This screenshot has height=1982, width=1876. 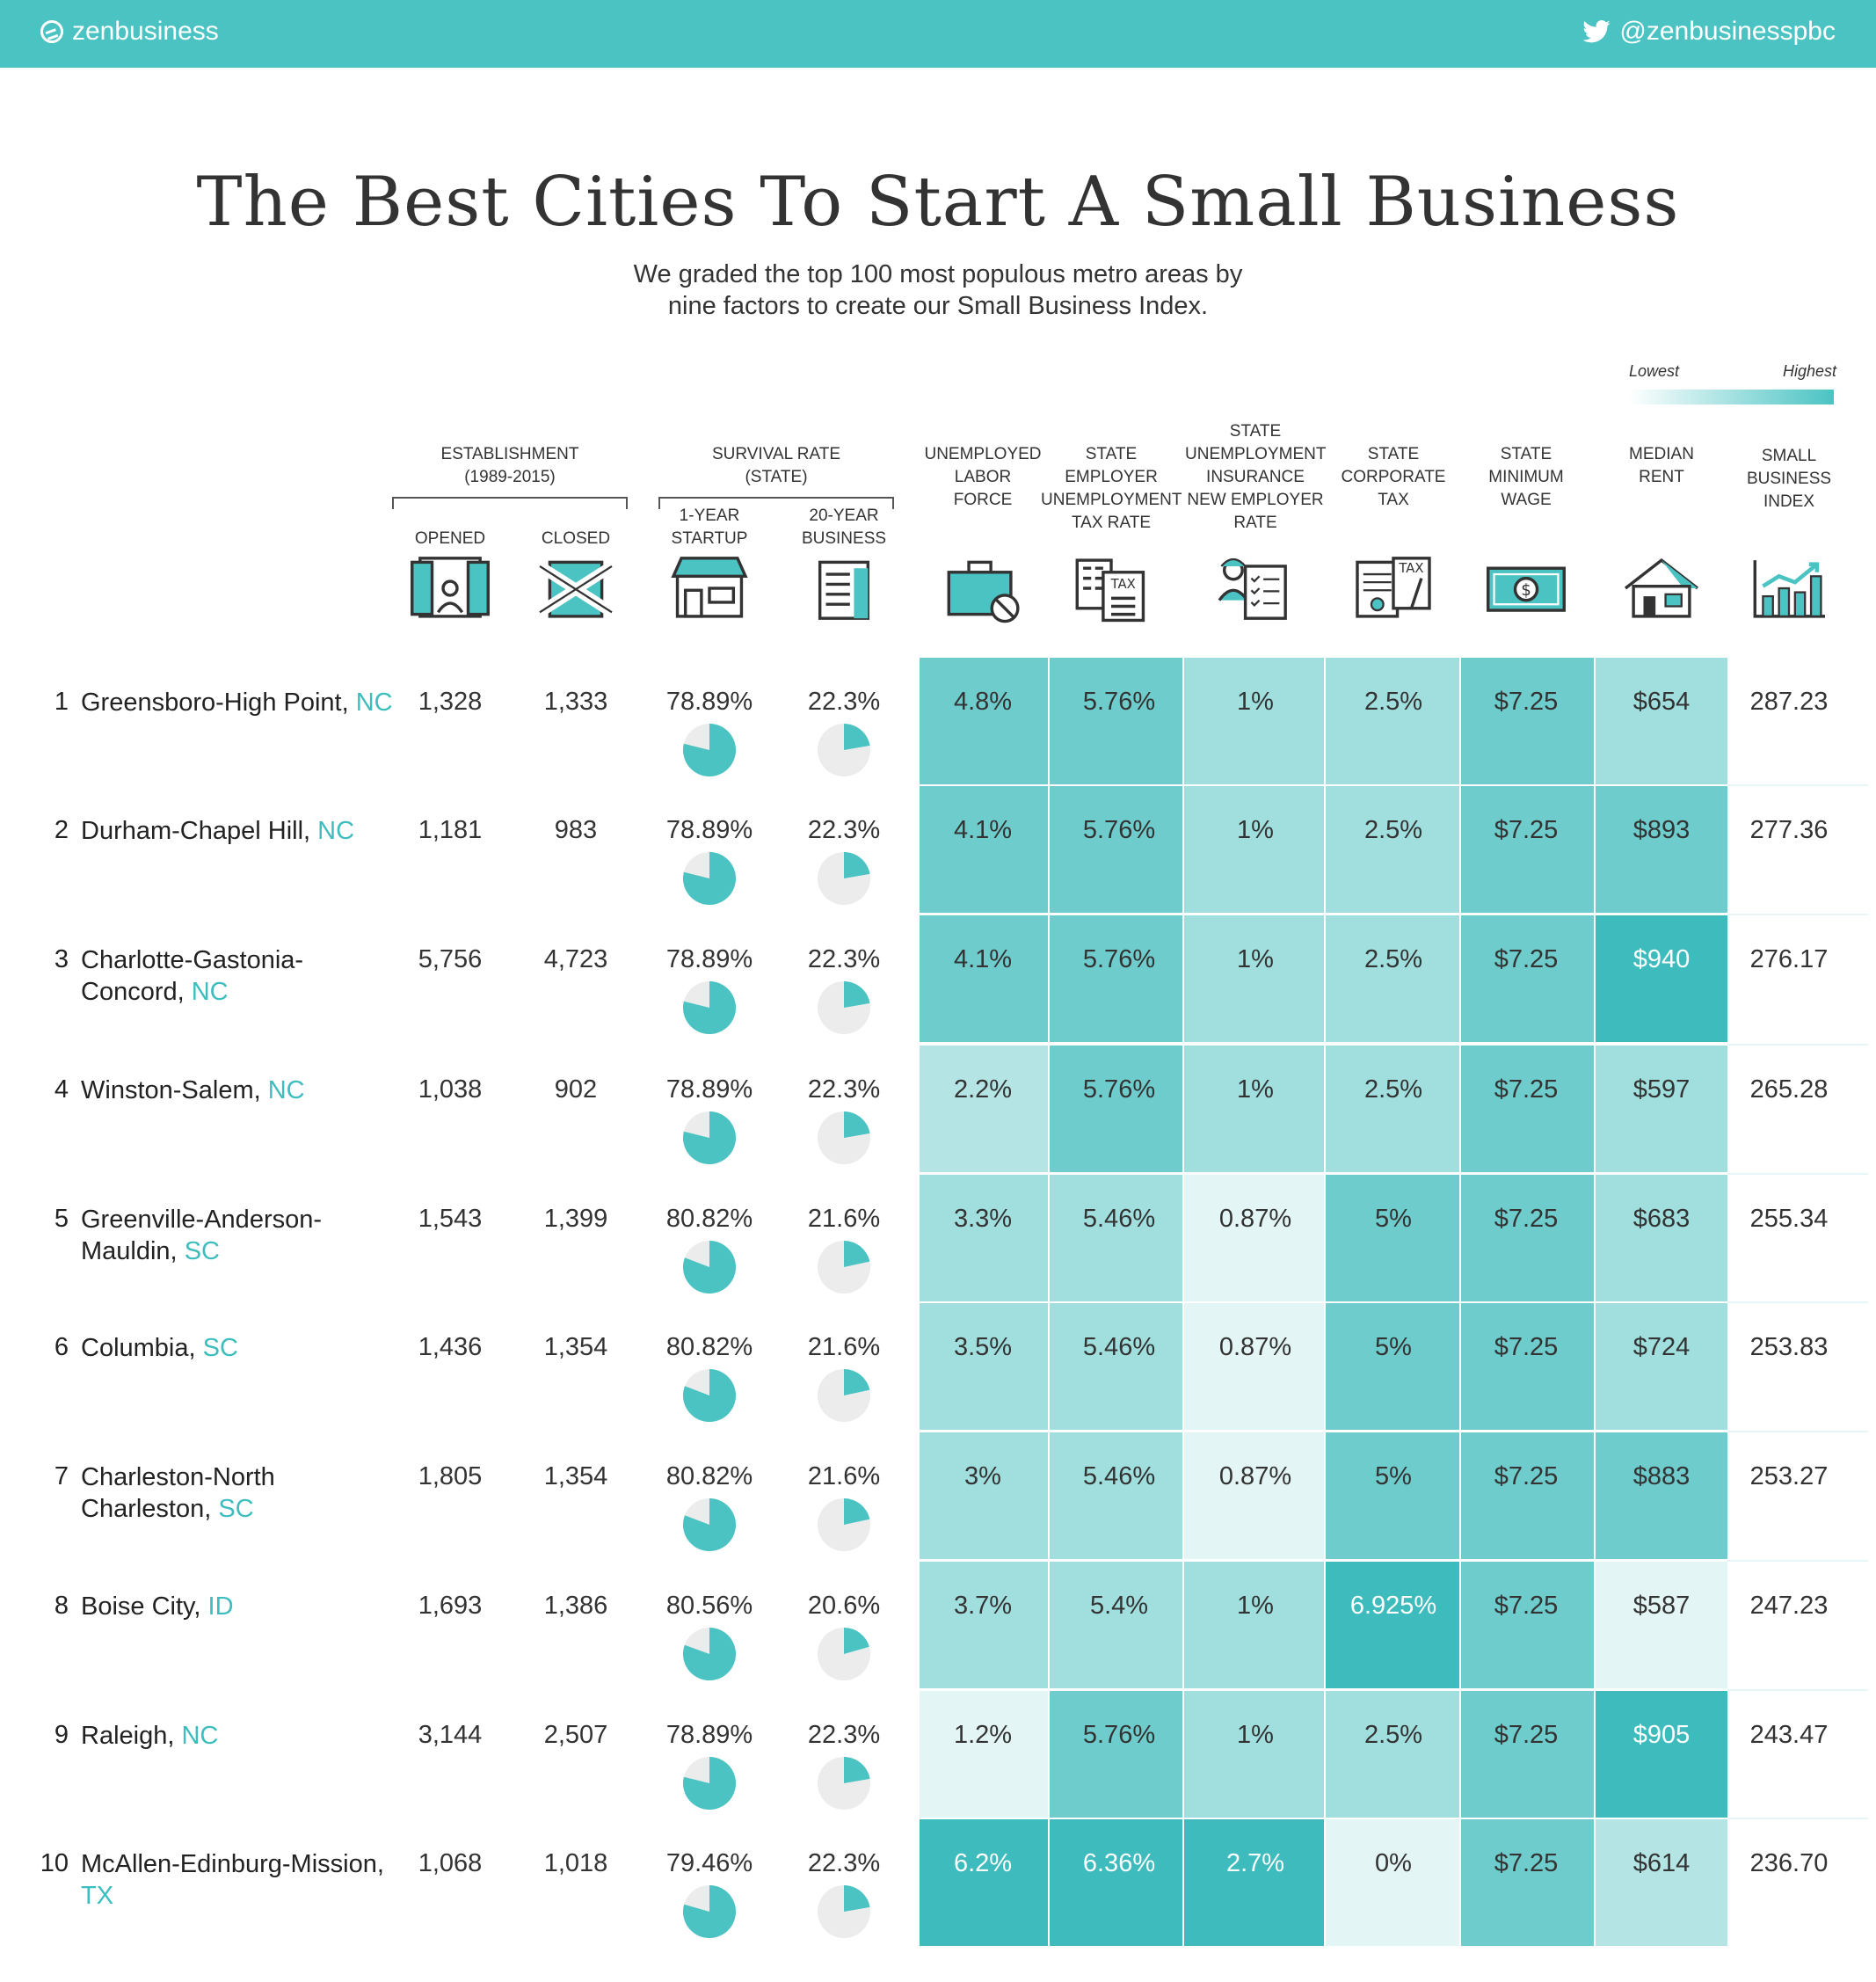 I want to click on value-index: 287.23, so click(x=1789, y=702).